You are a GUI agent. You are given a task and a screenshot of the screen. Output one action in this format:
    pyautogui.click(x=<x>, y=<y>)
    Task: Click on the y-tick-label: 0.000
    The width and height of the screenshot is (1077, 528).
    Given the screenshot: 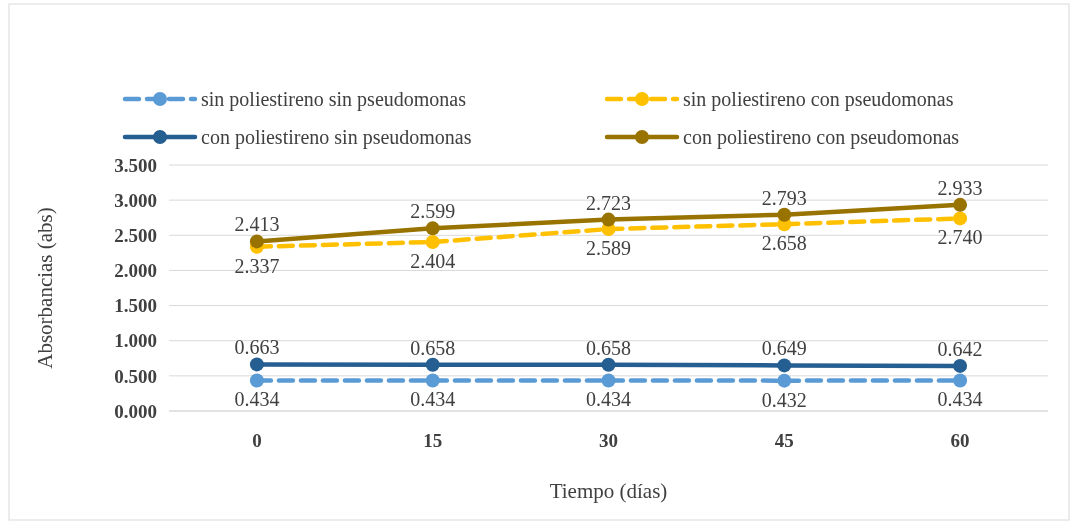 What is the action you would take?
    pyautogui.click(x=135, y=411)
    